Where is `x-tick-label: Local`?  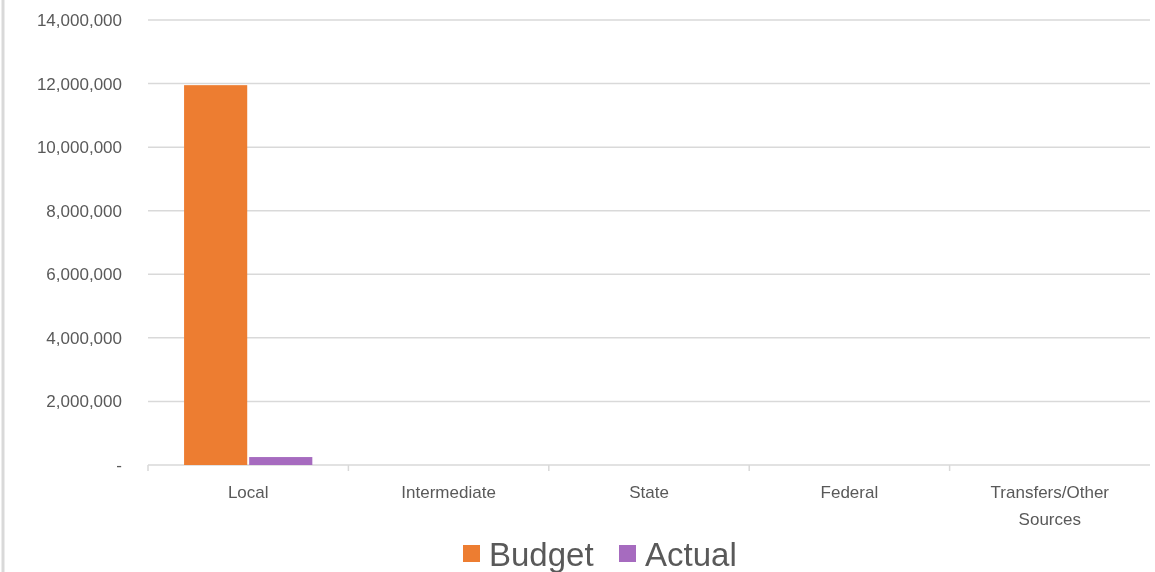 x-tick-label: Local is located at coordinates (248, 492).